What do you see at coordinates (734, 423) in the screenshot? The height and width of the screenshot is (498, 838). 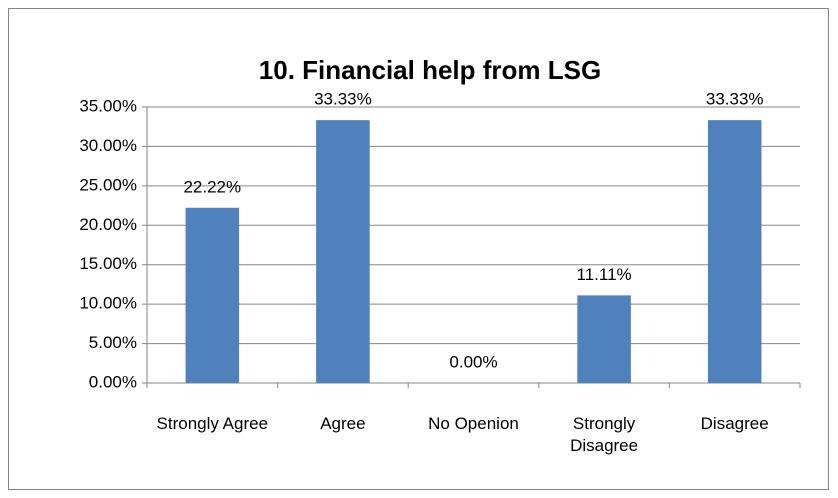 I see `x-tick-label: Disagree` at bounding box center [734, 423].